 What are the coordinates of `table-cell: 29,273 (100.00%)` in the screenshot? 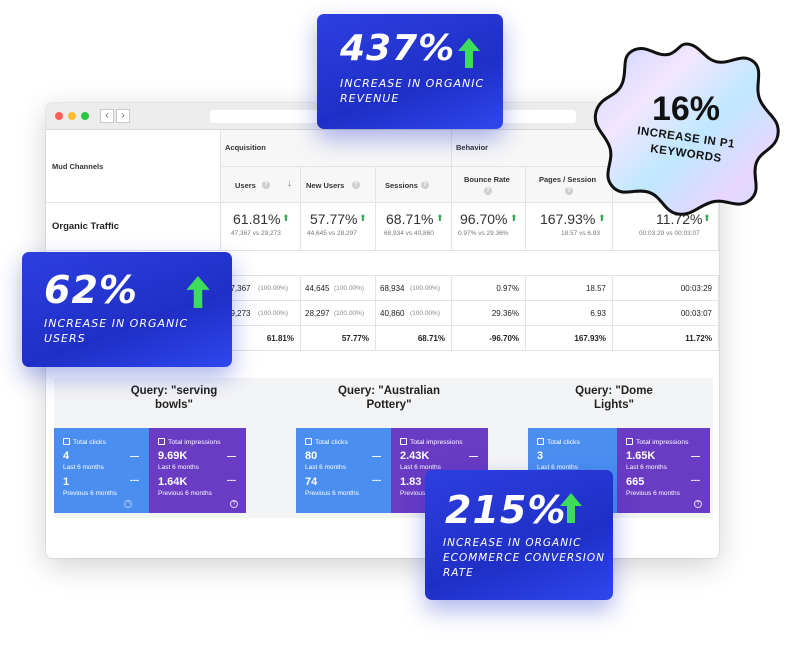 It's located at (261, 313).